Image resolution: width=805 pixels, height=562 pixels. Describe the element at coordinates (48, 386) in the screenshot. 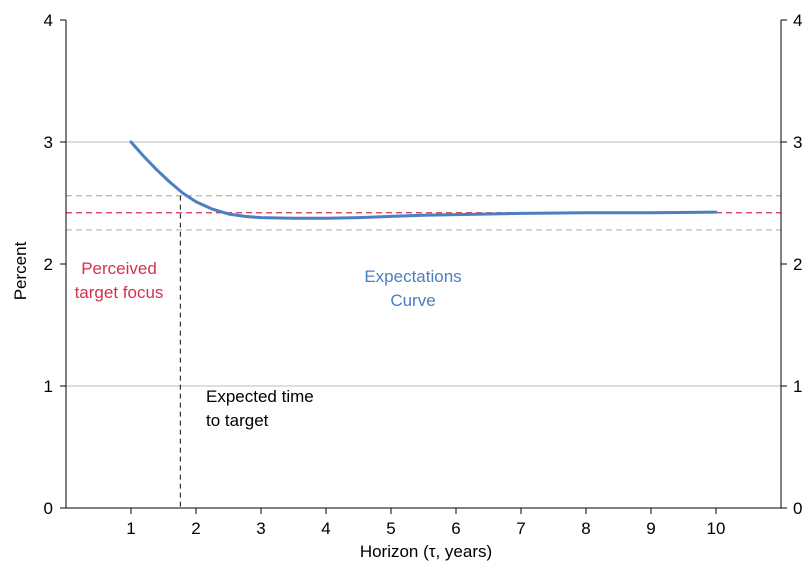

I see `y-tick-label-left-1: 1` at that location.